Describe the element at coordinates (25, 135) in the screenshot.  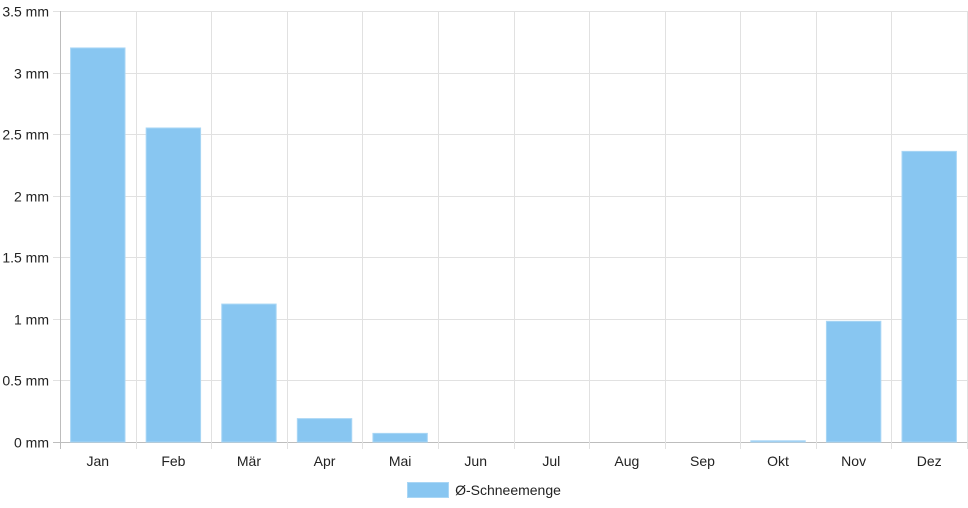
I see `y-tick-label: 2.5 mm` at that location.